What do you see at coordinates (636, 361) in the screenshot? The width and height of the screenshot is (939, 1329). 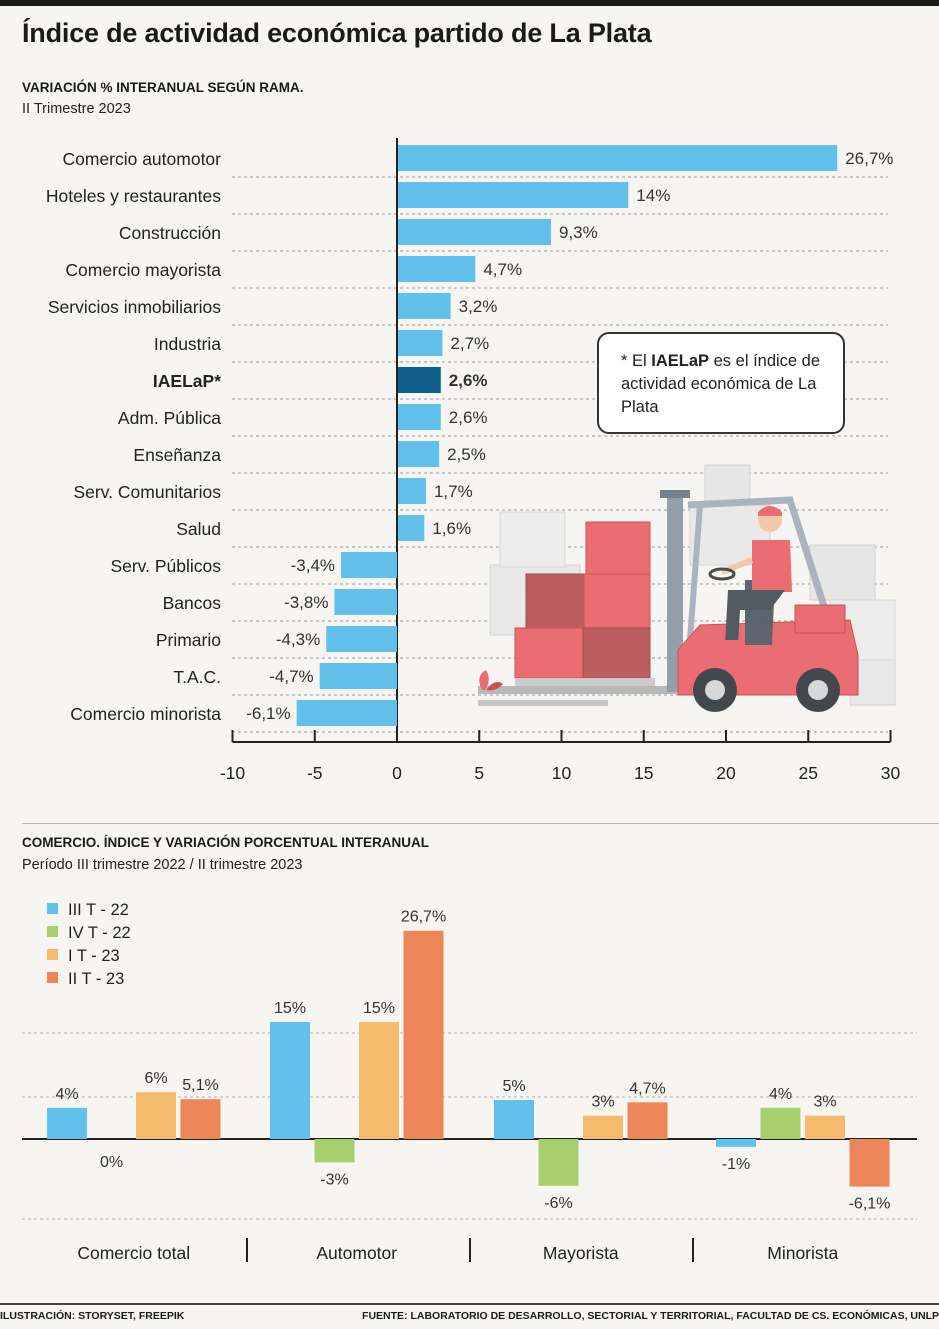 I see `note-prefix: * El` at bounding box center [636, 361].